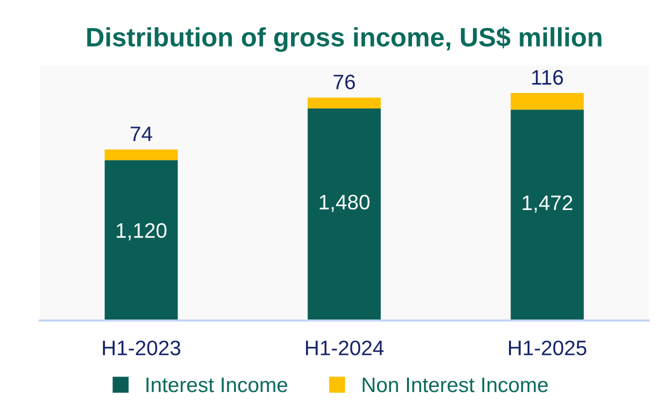 The width and height of the screenshot is (662, 411). I want to click on data-label: 74, so click(141, 134).